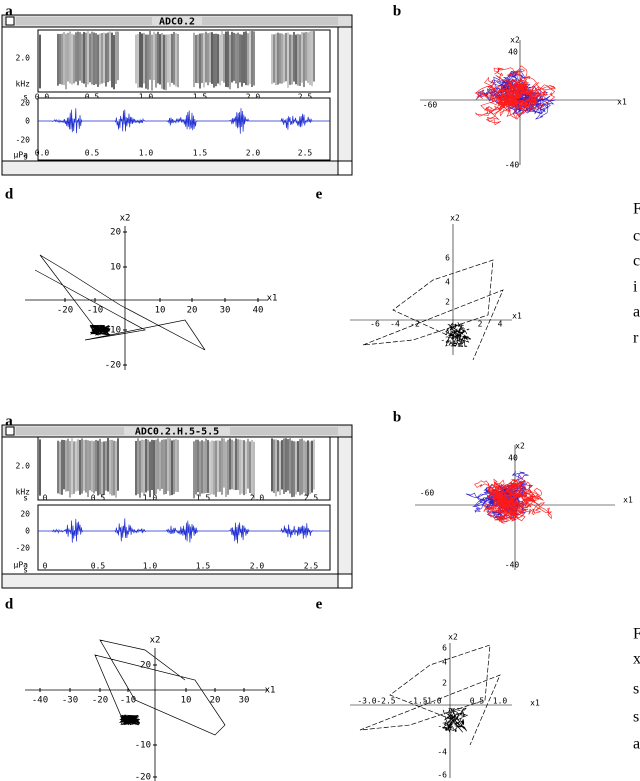 This screenshot has width=640, height=781. What do you see at coordinates (203, 566) in the screenshot?
I see `time-tick: 1.5` at bounding box center [203, 566].